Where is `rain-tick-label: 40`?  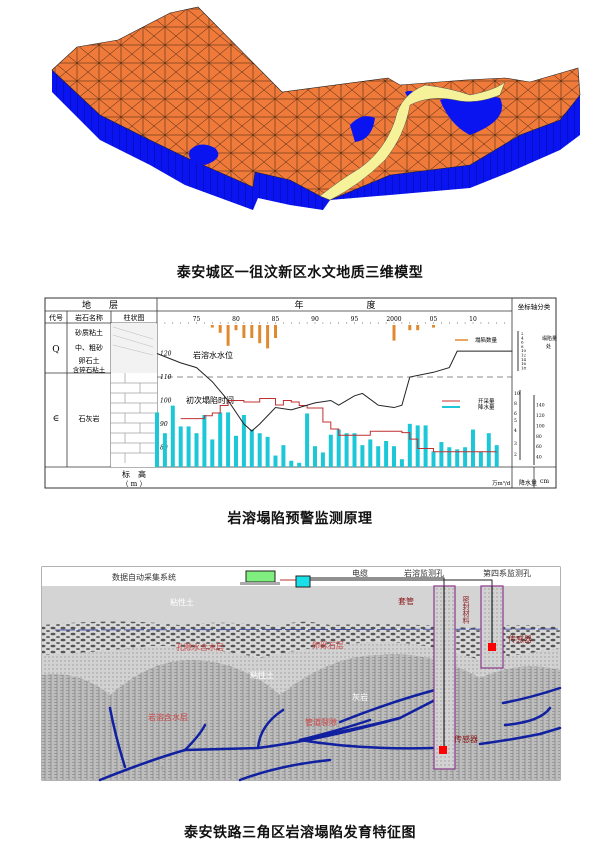
rain-tick-label: 40 is located at coordinates (539, 458).